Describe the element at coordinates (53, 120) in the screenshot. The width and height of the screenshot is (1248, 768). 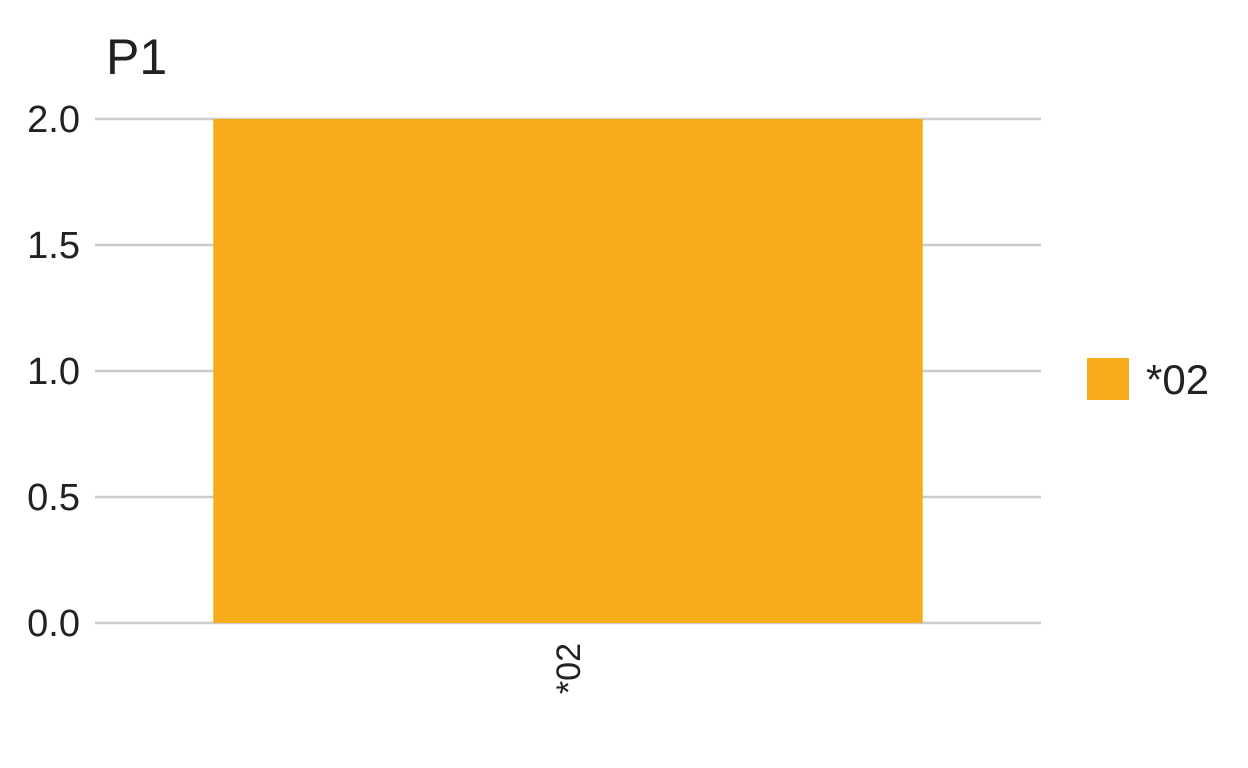
I see `y-tick-label: 2.0` at that location.